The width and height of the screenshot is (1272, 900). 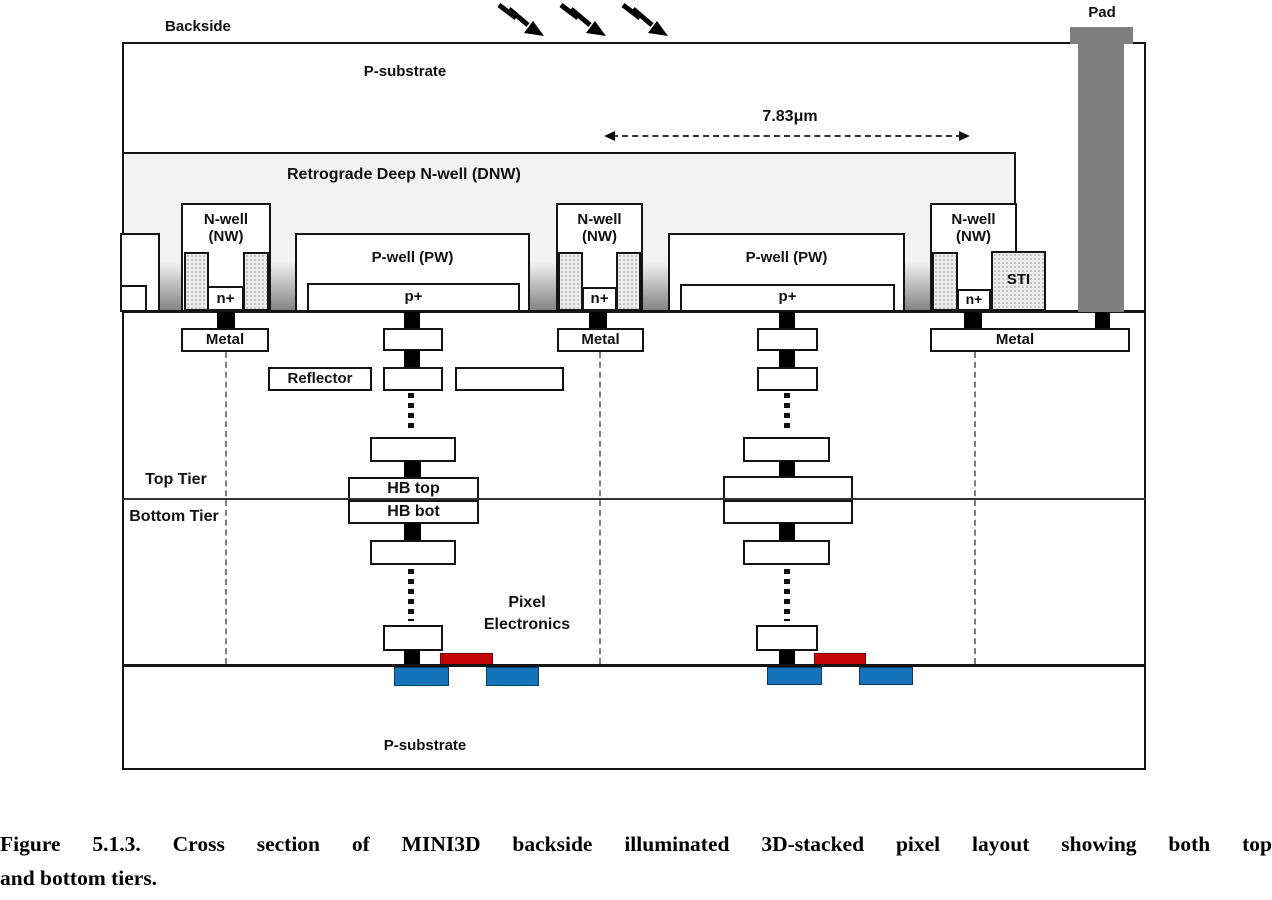 I want to click on hb-top-box-right, so click(x=788, y=488).